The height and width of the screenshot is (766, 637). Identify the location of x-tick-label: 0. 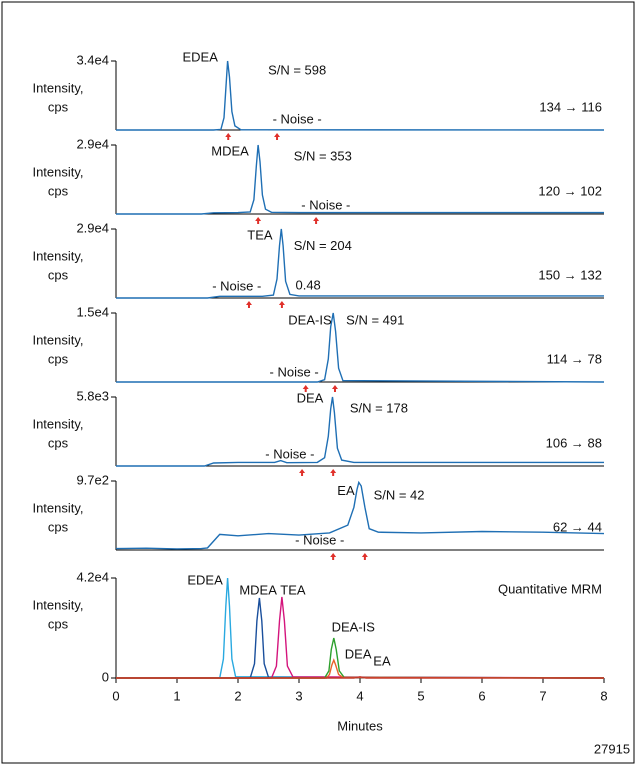
(115, 695).